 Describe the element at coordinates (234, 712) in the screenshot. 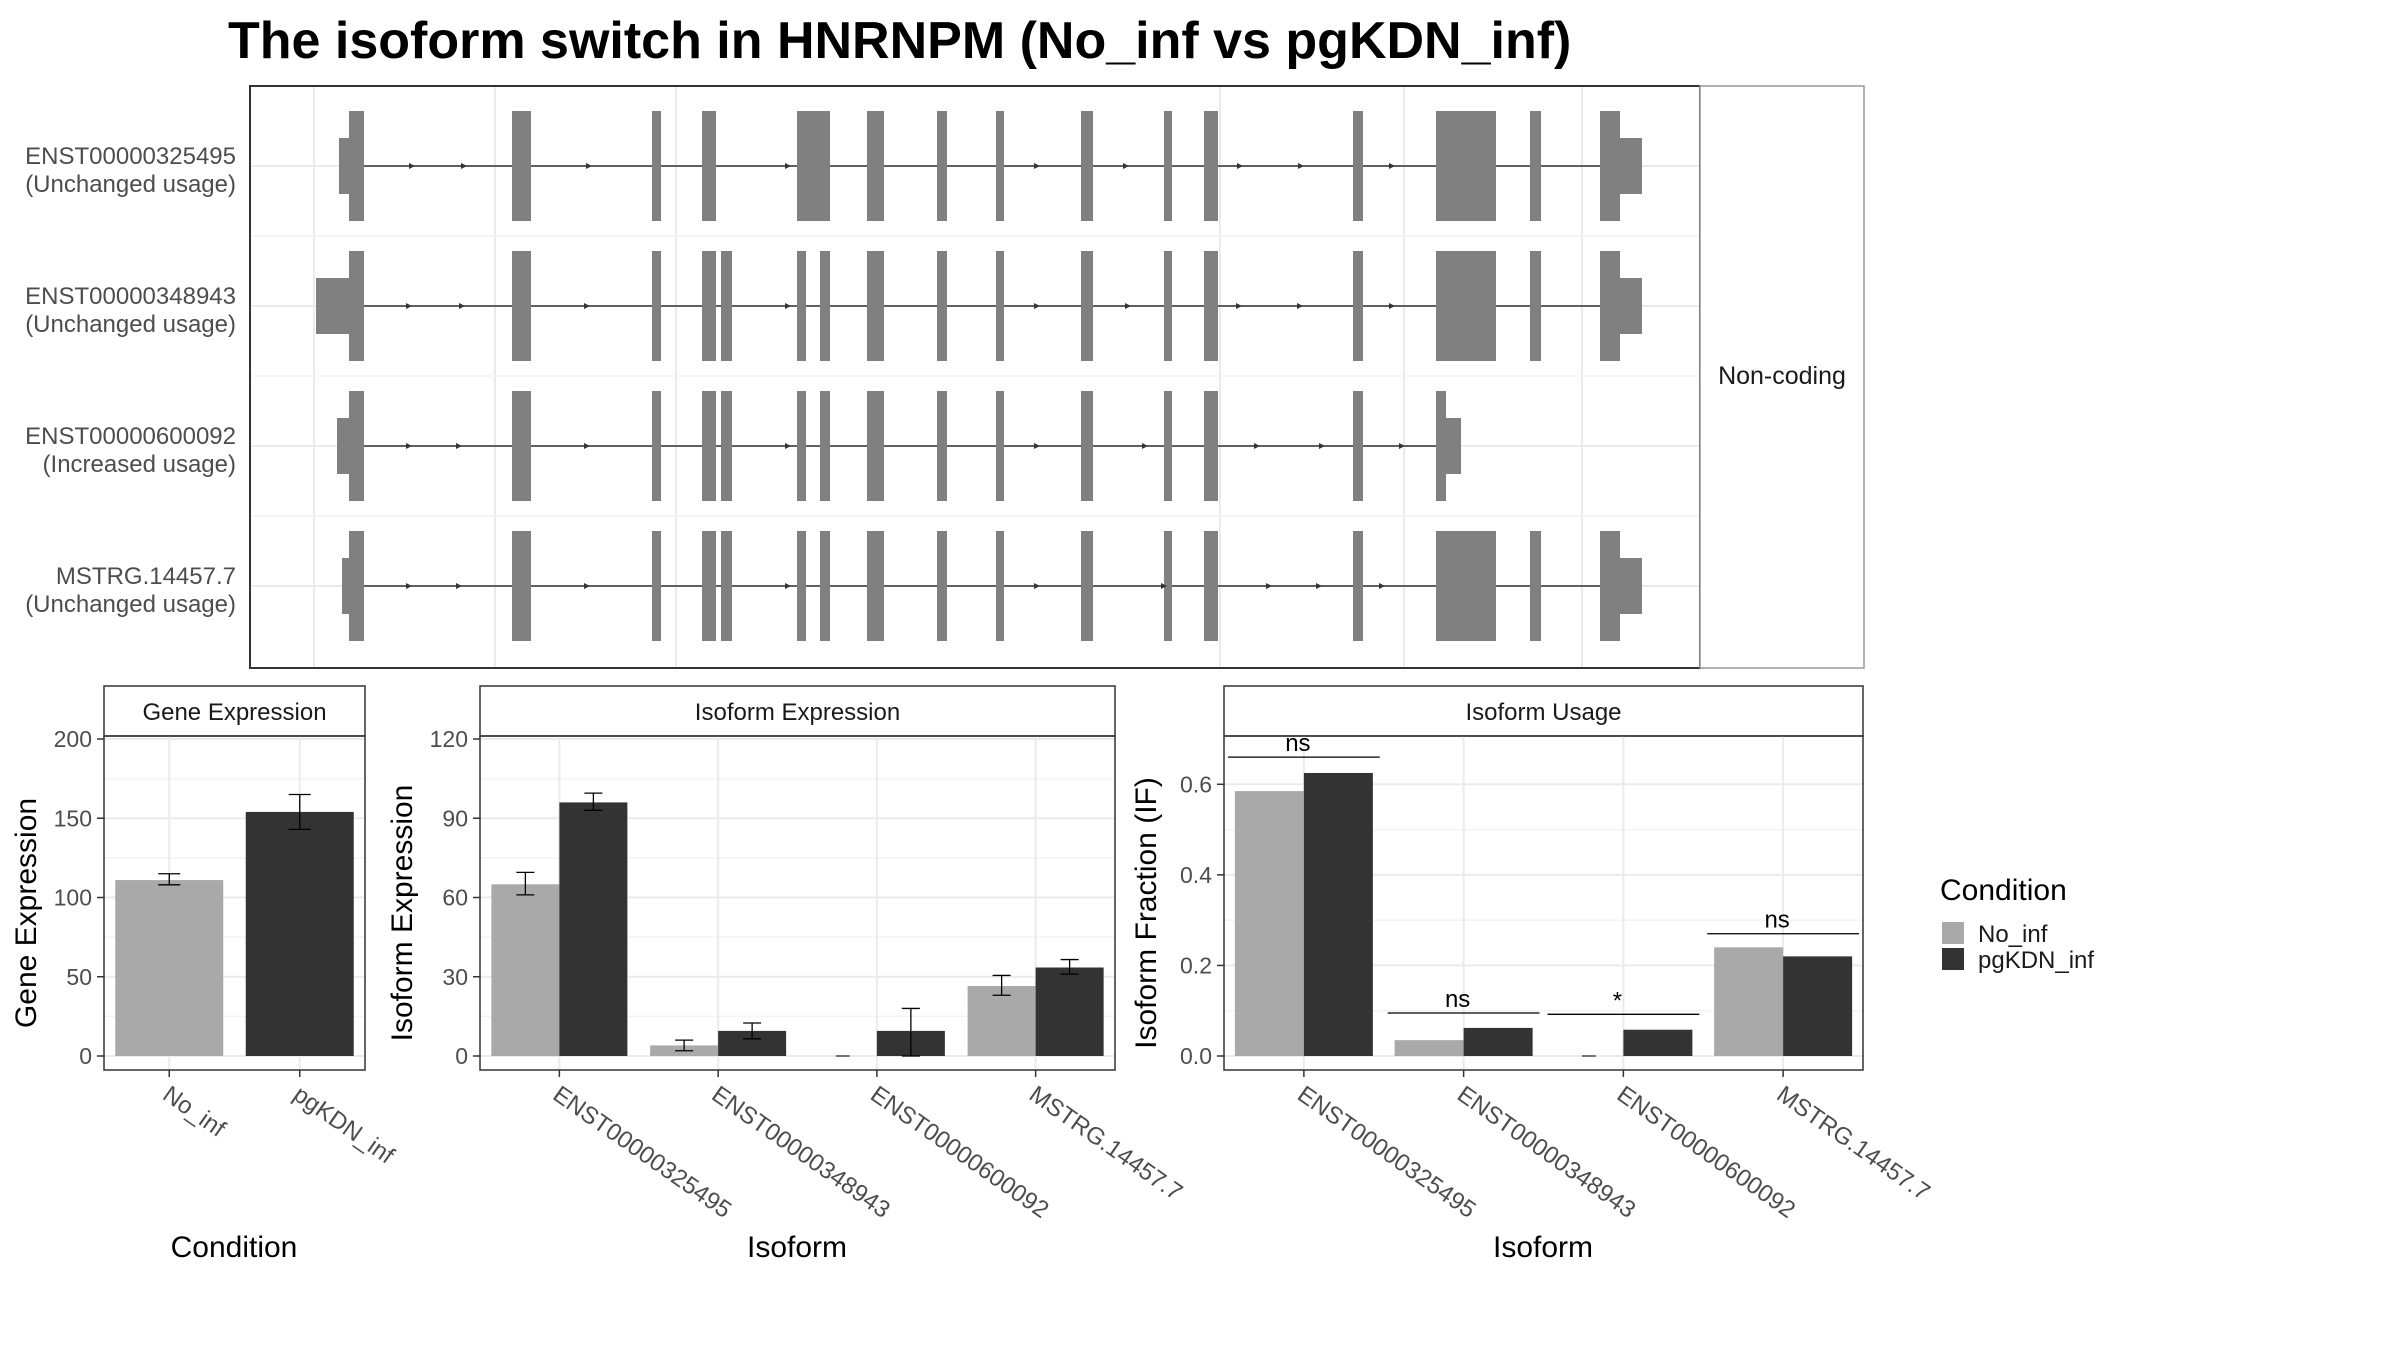

I see `panel-title: Gene Expression` at that location.